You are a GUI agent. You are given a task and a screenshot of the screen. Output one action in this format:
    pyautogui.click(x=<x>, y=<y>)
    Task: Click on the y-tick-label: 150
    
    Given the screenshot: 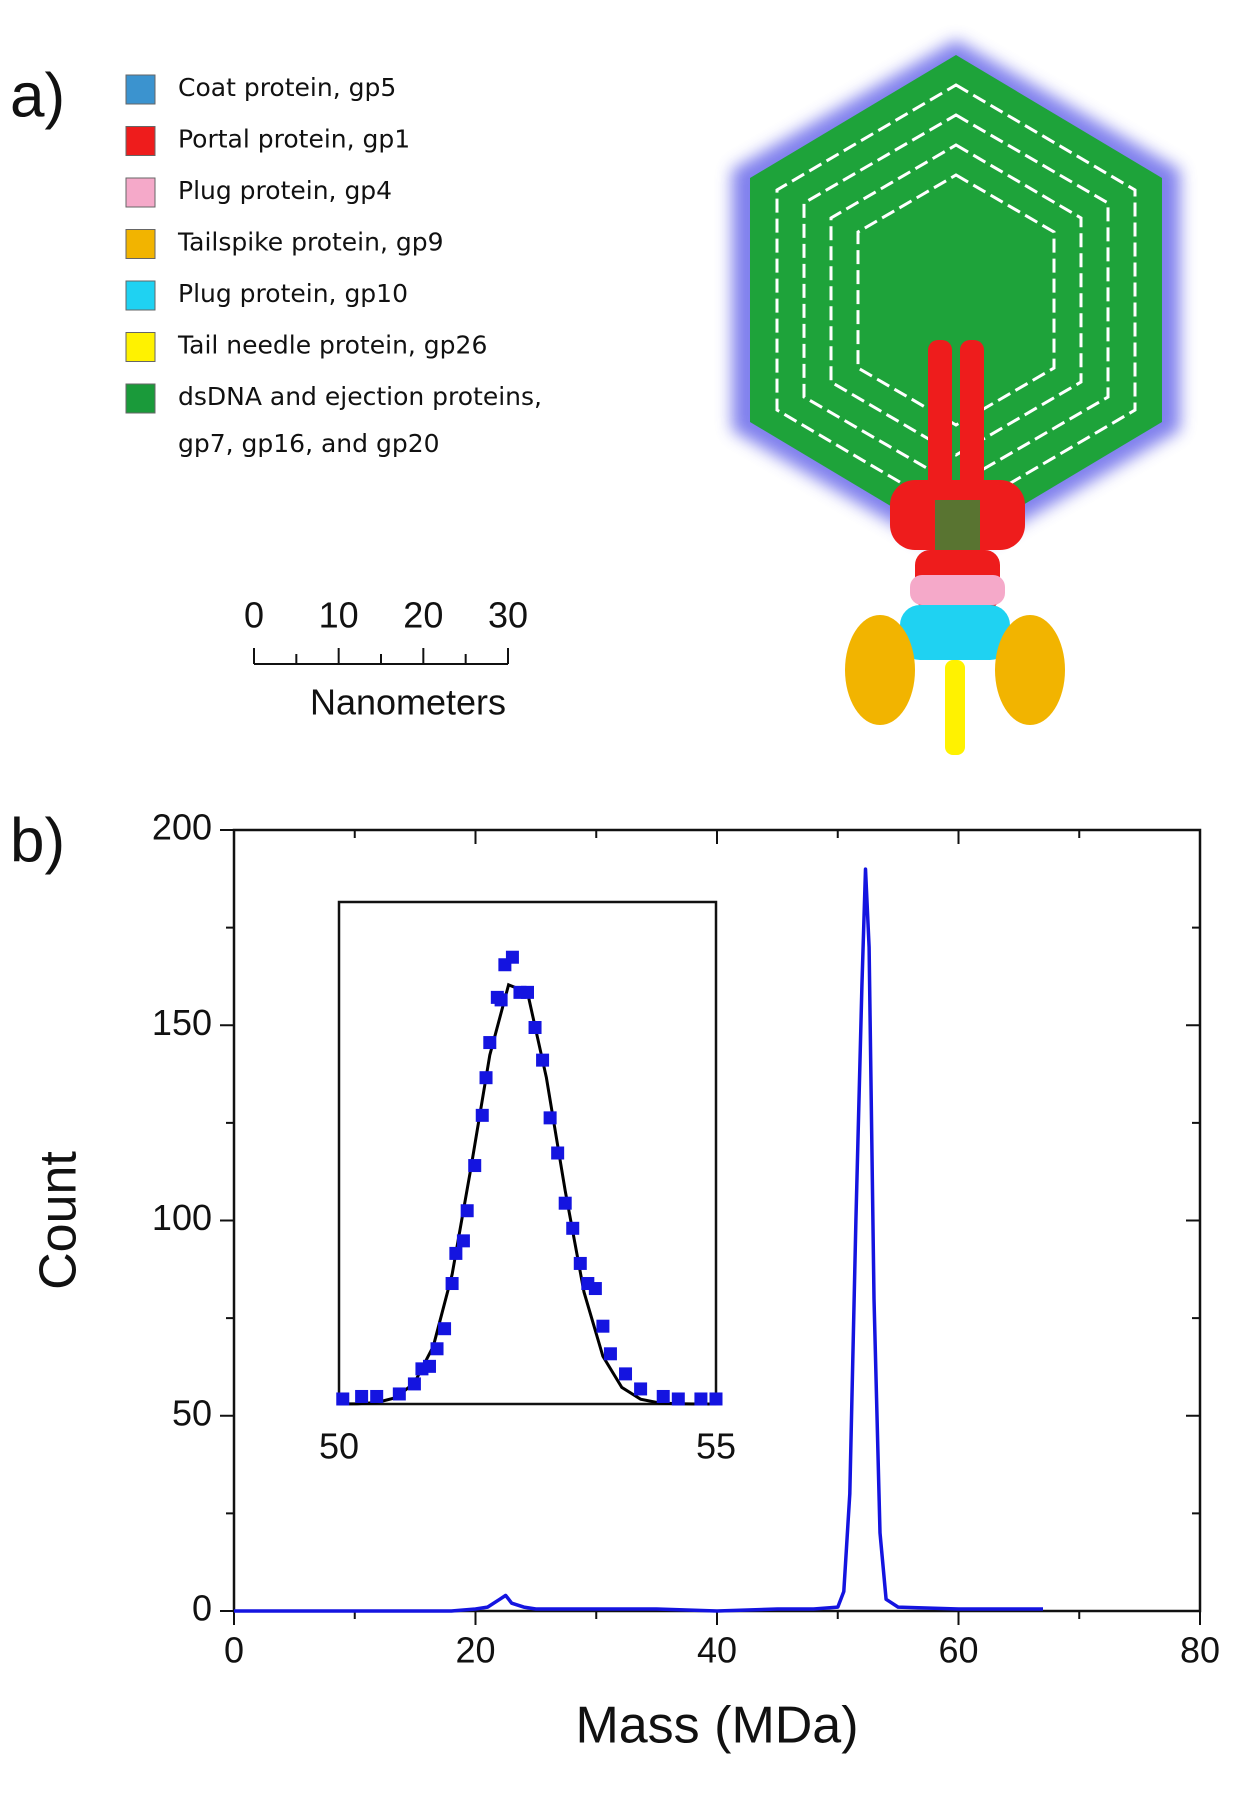 What is the action you would take?
    pyautogui.click(x=182, y=1022)
    